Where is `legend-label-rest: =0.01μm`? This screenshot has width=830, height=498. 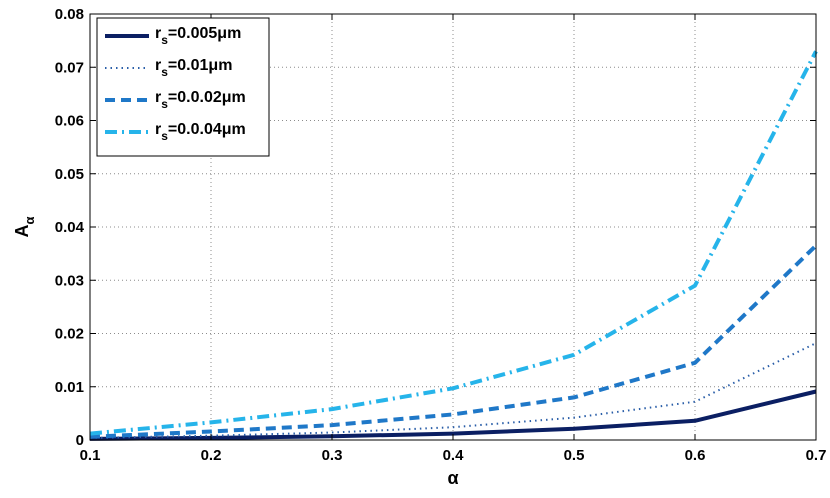
legend-label-rest: =0.01μm is located at coordinates (200, 65).